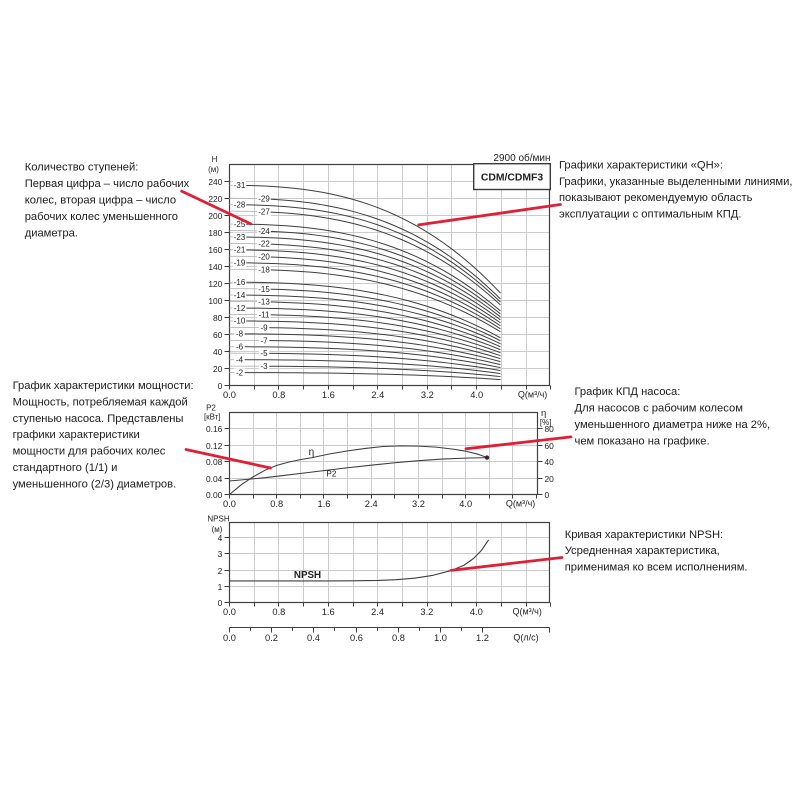 Image resolution: width=800 pixels, height=800 pixels. What do you see at coordinates (215, 199) in the screenshot?
I see `svg-text: 220` at bounding box center [215, 199].